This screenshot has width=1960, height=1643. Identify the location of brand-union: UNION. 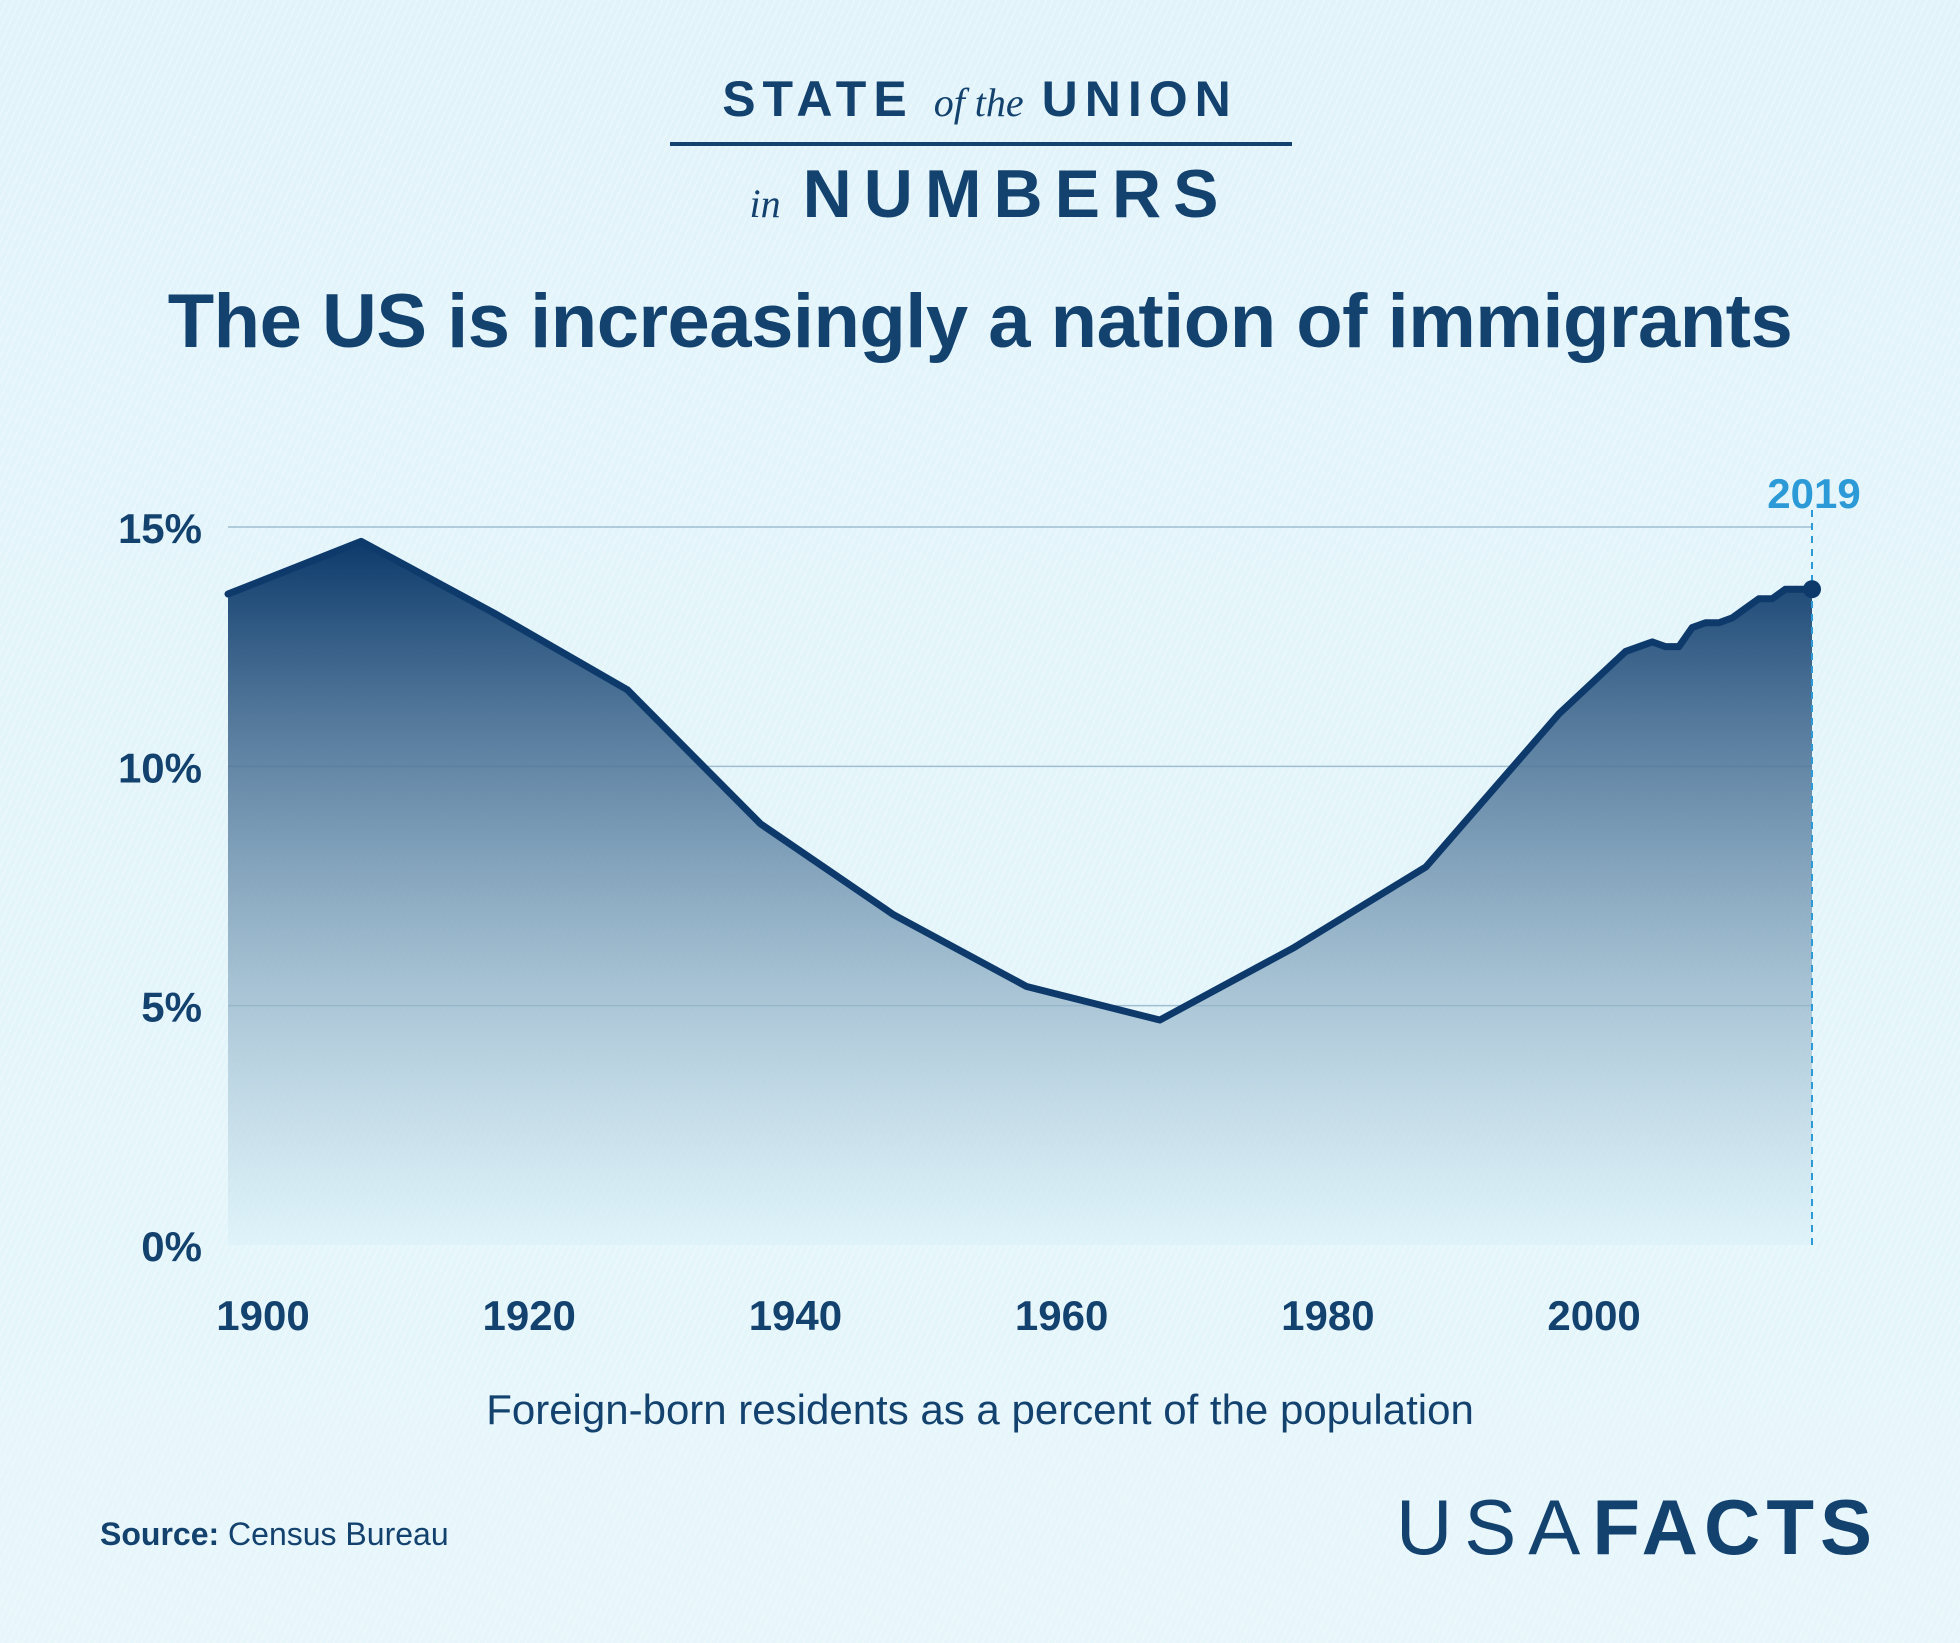
(1139, 99).